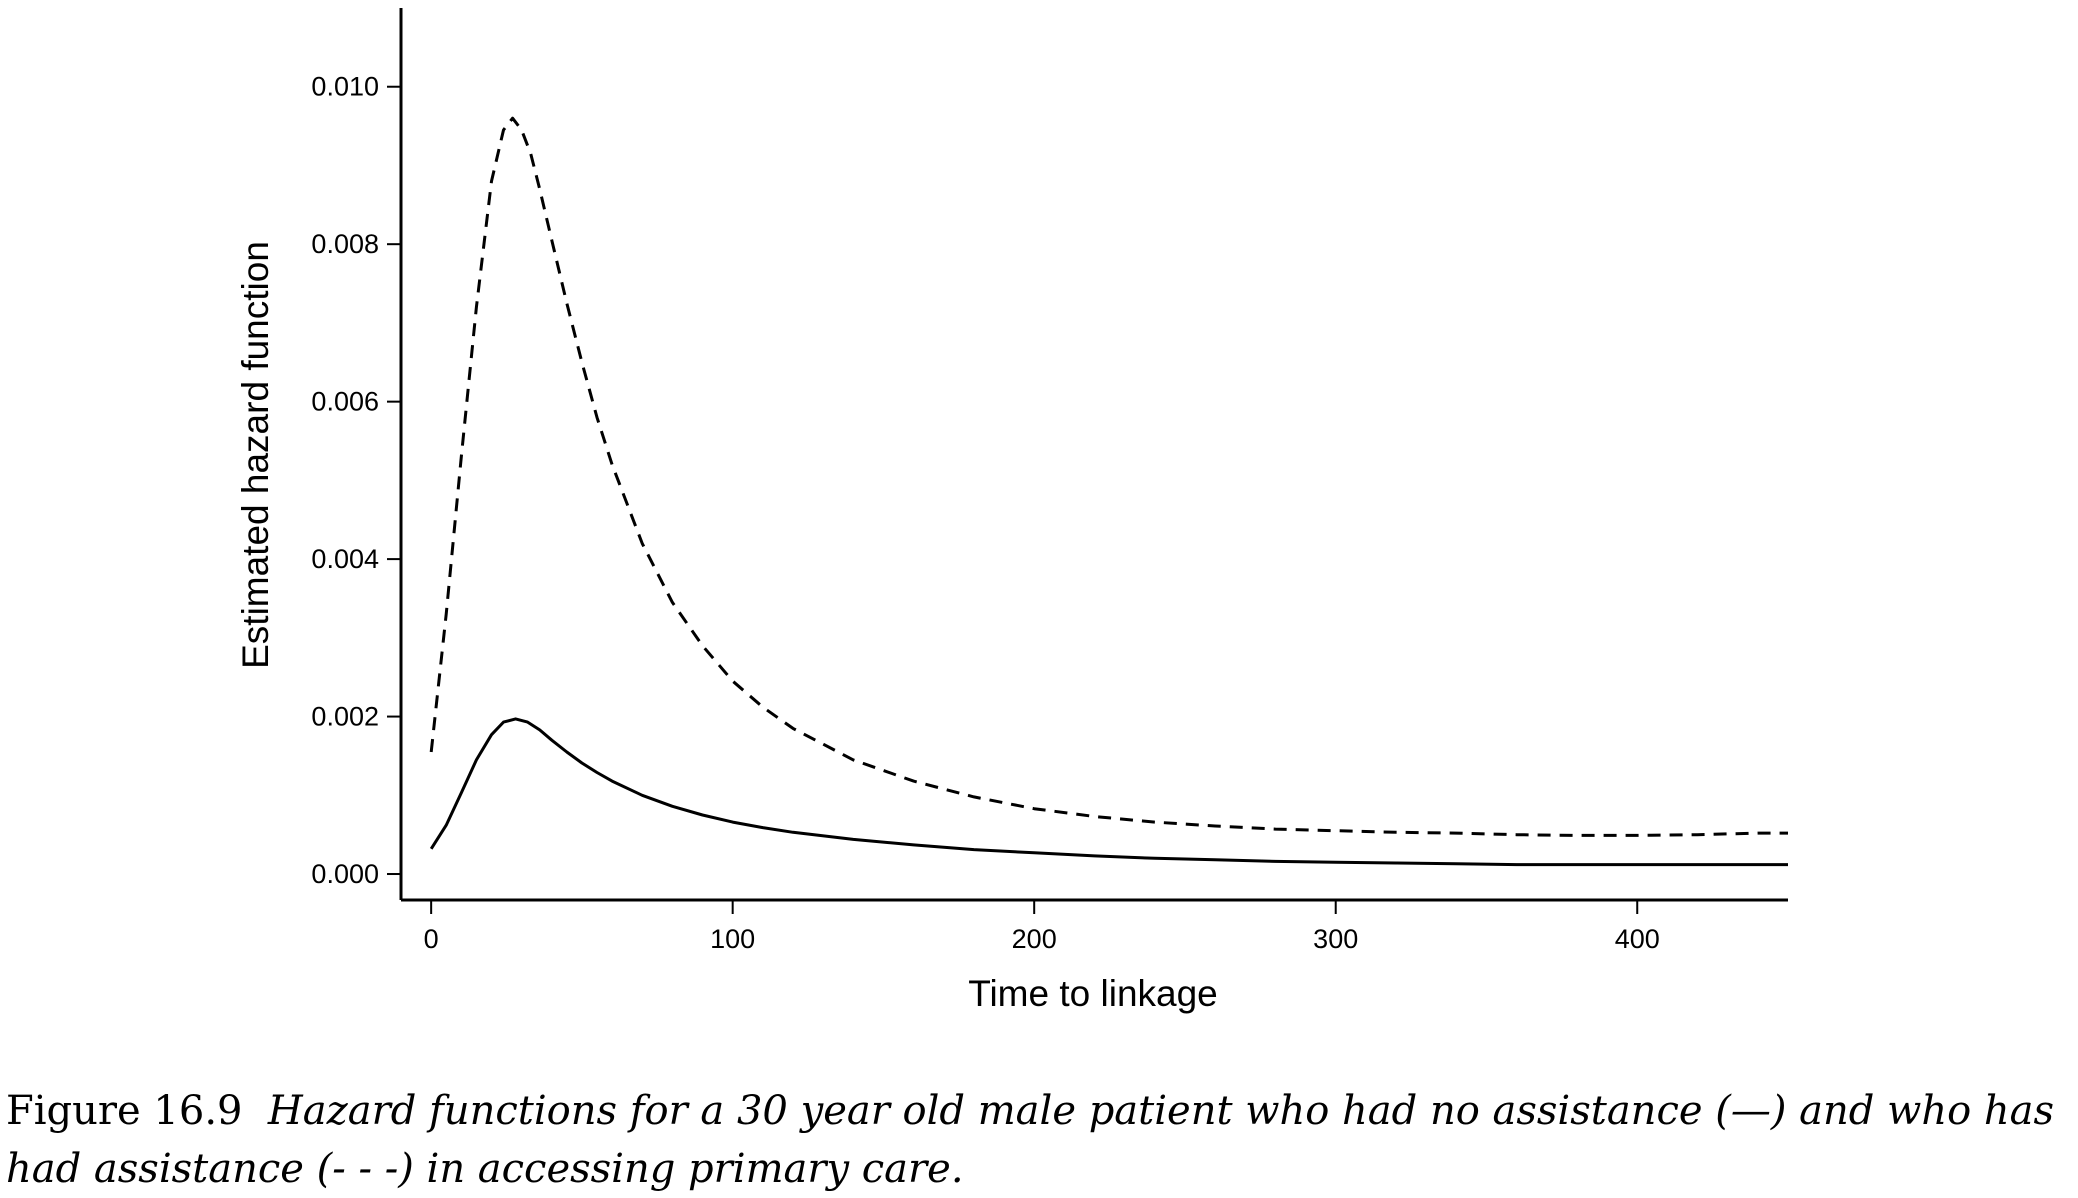 This screenshot has height=1198, width=2078. I want to click on y-tick-label: 0.000, so click(345, 874).